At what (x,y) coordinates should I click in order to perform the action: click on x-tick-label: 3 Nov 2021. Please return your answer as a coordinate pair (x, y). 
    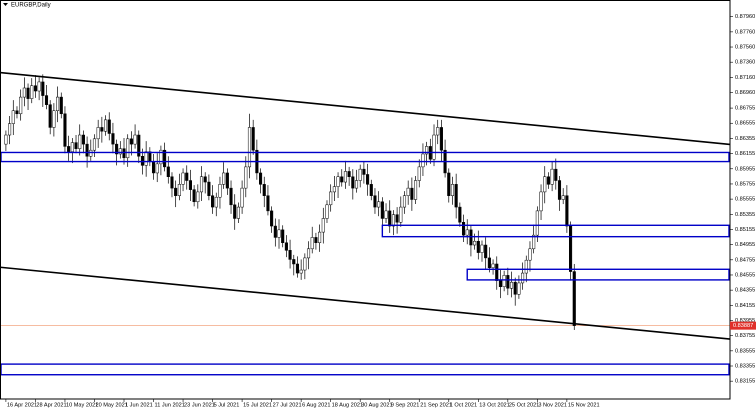
    Looking at the image, I should click on (552, 405).